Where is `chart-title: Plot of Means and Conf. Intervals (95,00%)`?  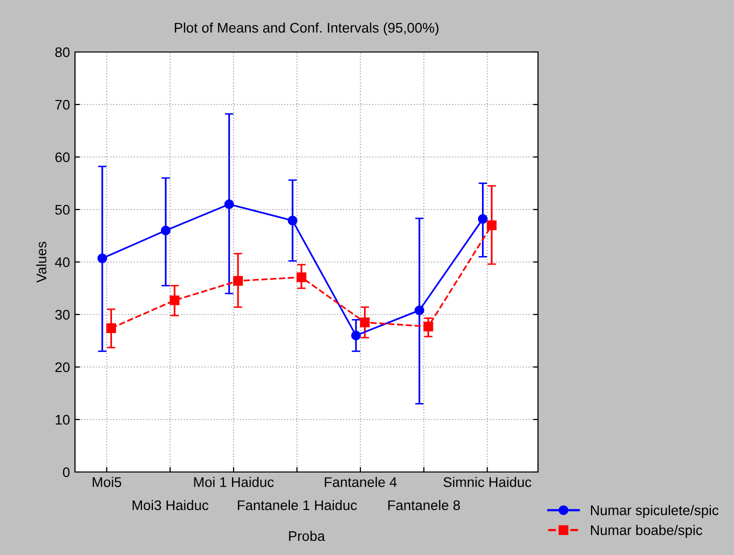 chart-title: Plot of Means and Conf. Intervals (95,00%) is located at coordinates (306, 29).